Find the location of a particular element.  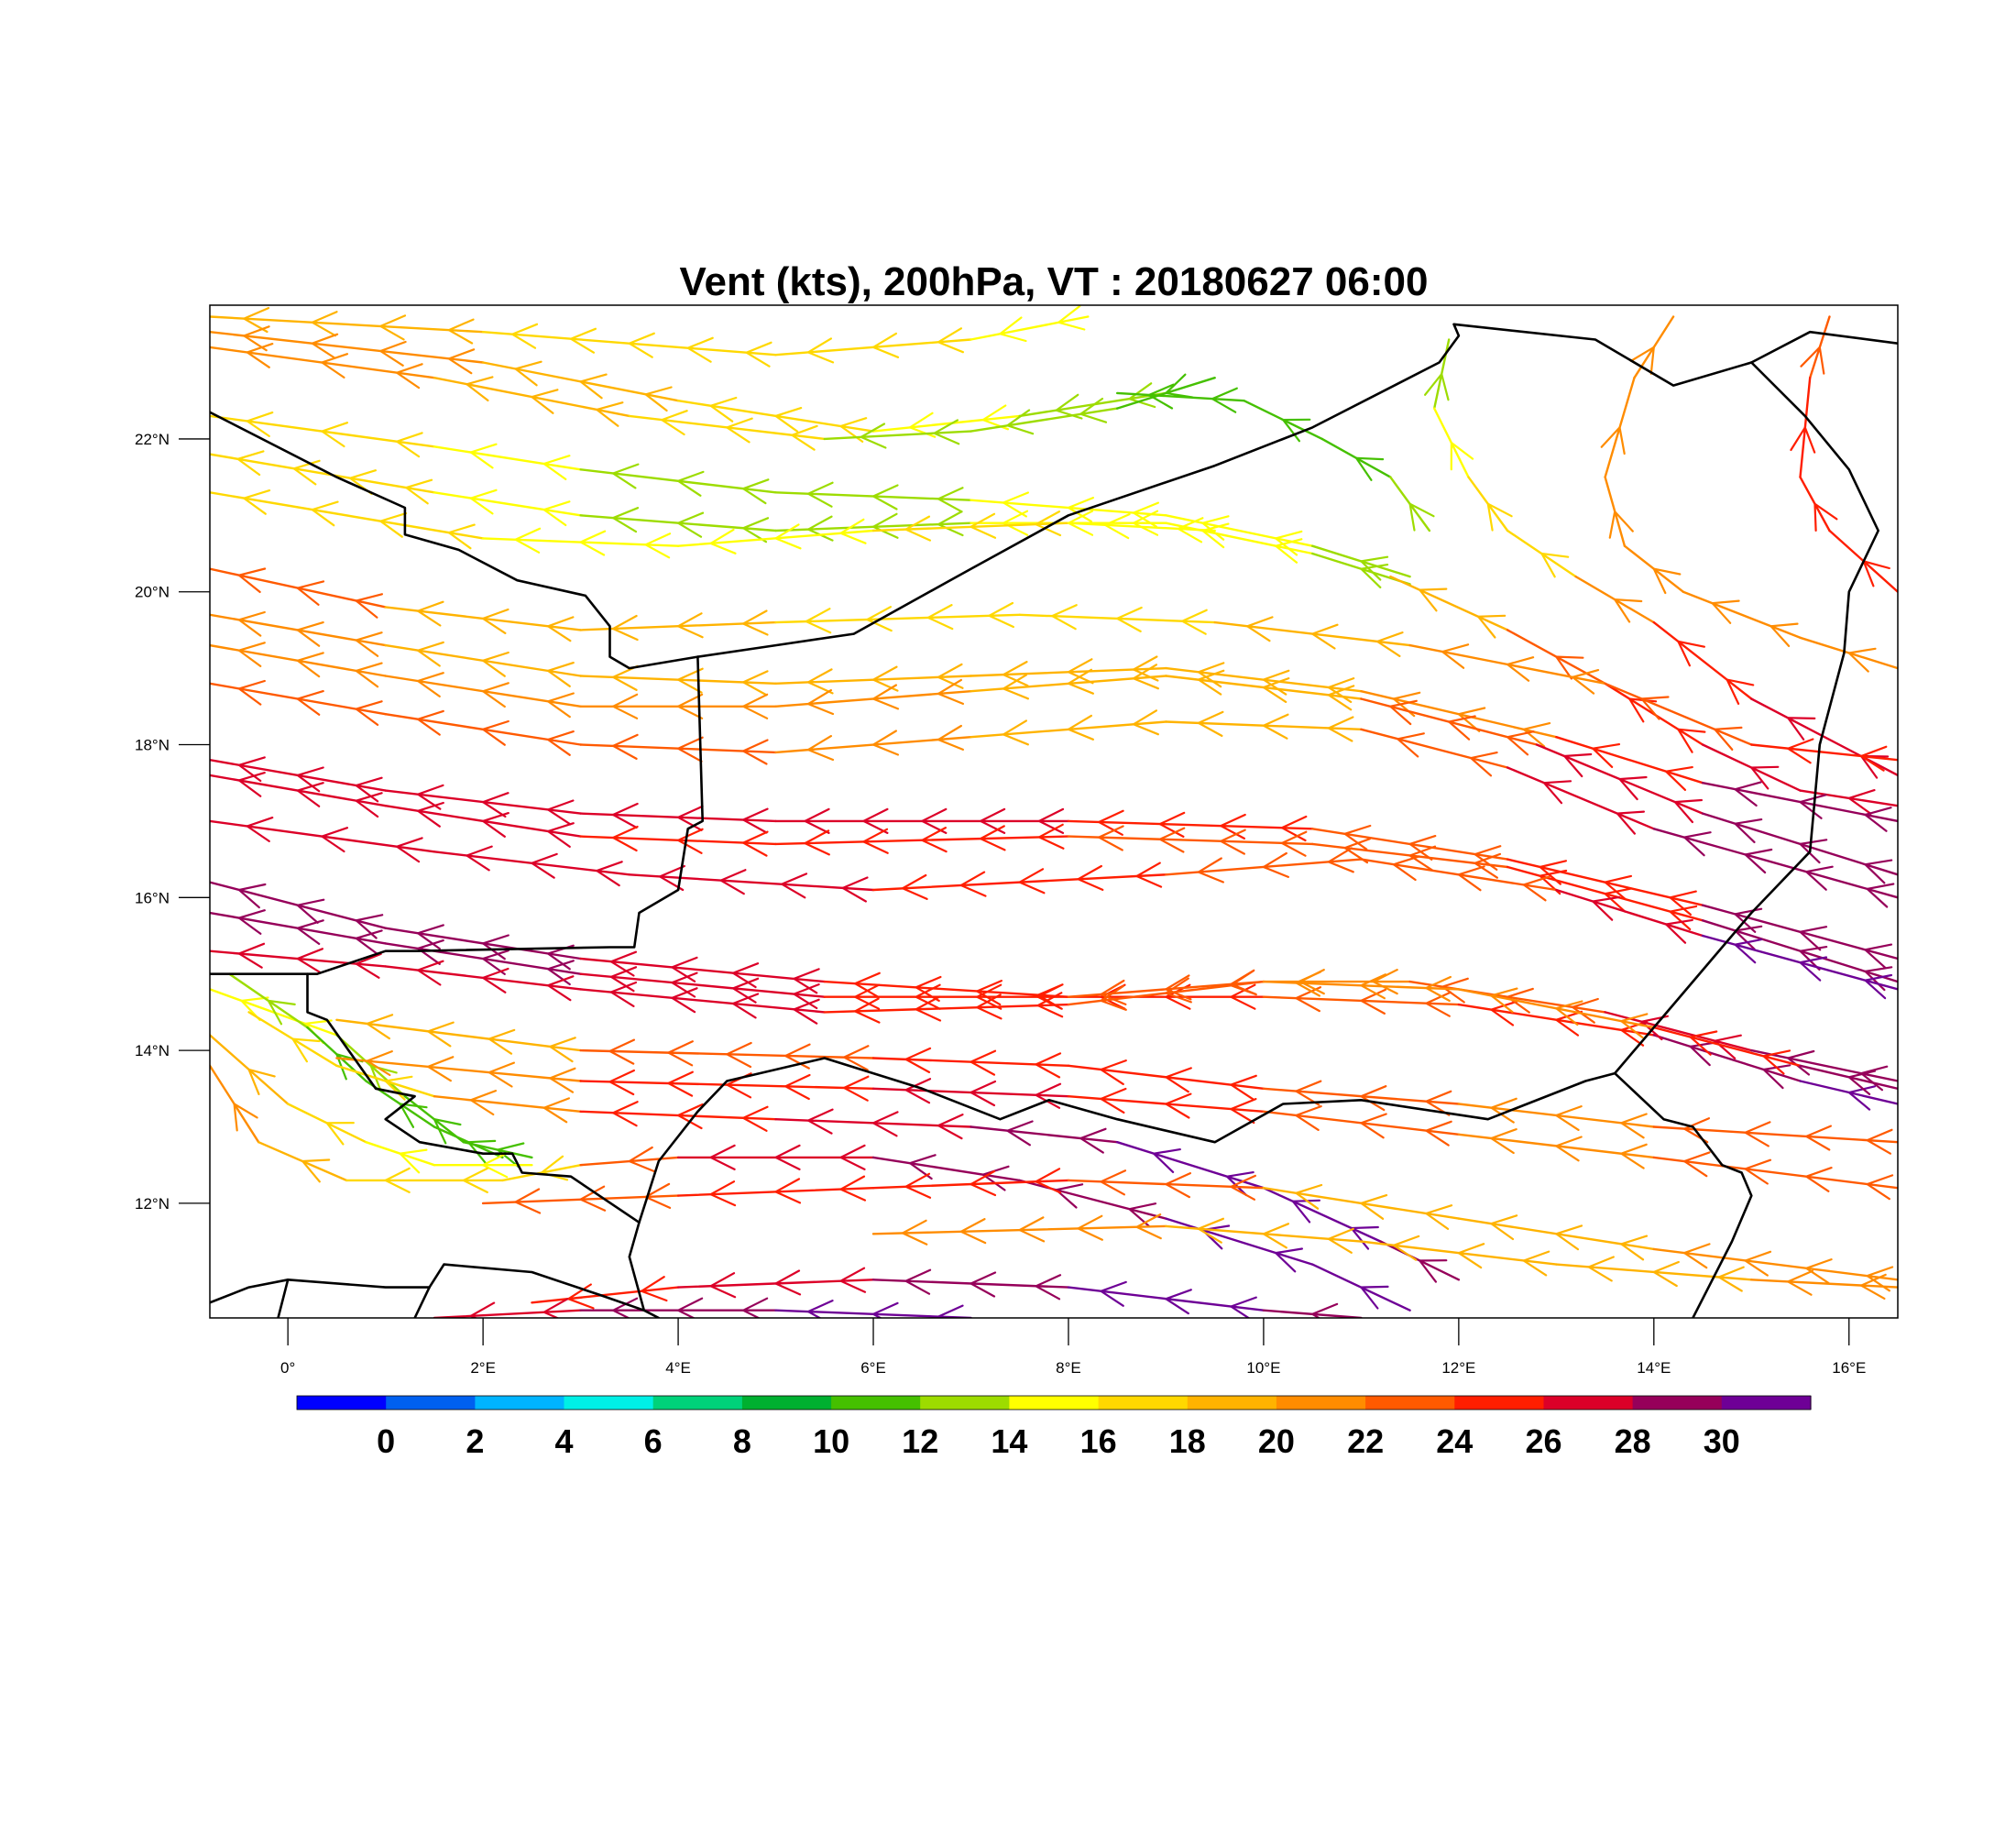

colorbar-label: 0 is located at coordinates (386, 1441).